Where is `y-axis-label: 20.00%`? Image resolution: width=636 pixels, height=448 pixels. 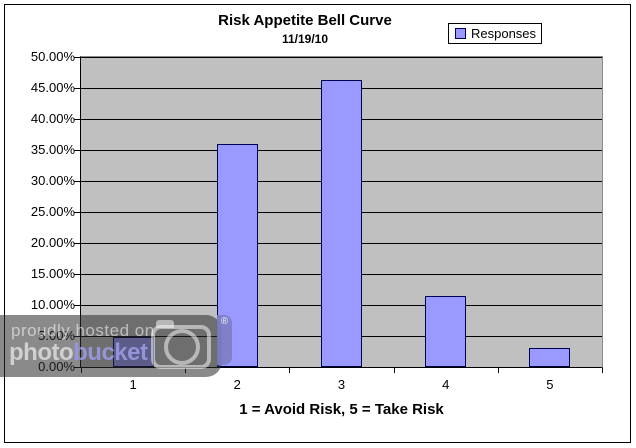
y-axis-label: 20.00% is located at coordinates (52, 242).